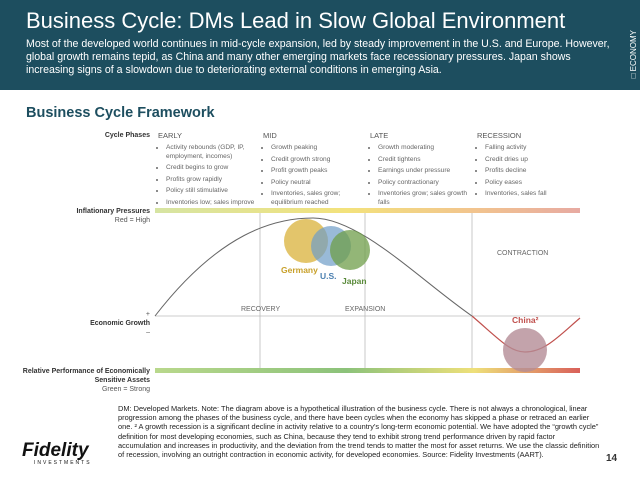 The height and width of the screenshot is (480, 640). What do you see at coordinates (125, 389) in the screenshot?
I see `row-label-legend: Green = Strong` at bounding box center [125, 389].